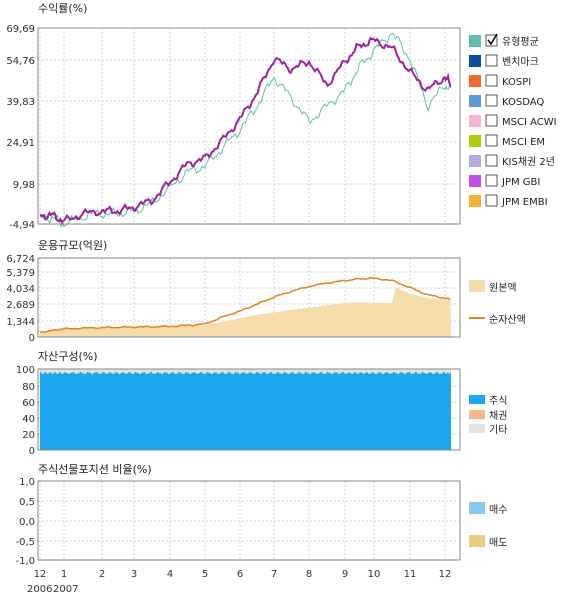 This screenshot has width=570, height=596. Describe the element at coordinates (498, 510) in the screenshot. I see `legend-label: 매수` at that location.